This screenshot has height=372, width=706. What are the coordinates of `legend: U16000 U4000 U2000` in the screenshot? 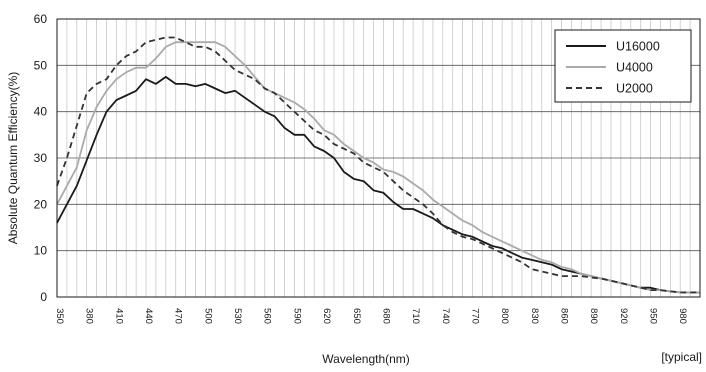 It's located at (623, 66).